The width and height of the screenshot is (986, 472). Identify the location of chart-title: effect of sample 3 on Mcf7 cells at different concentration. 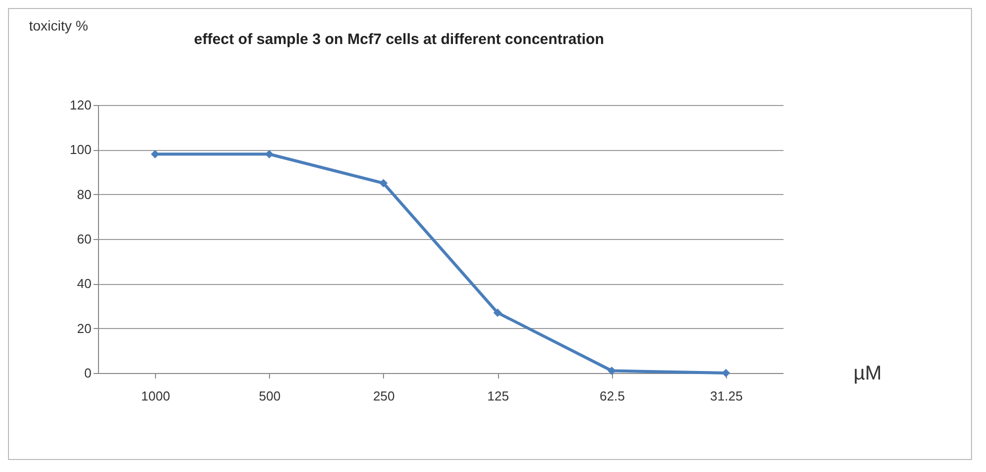
(399, 39).